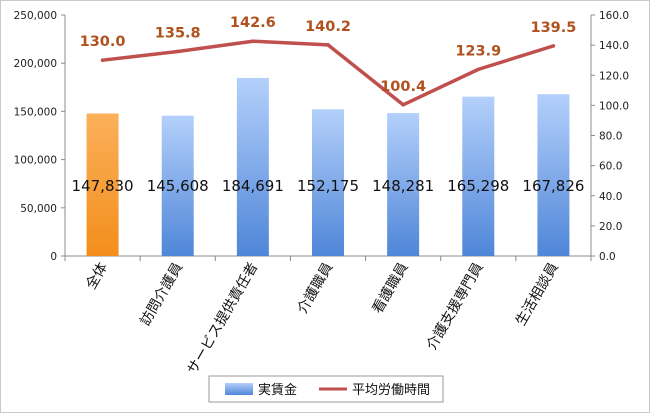  Describe the element at coordinates (53, 257) in the screenshot. I see `y-left-tick-label: 0` at that location.